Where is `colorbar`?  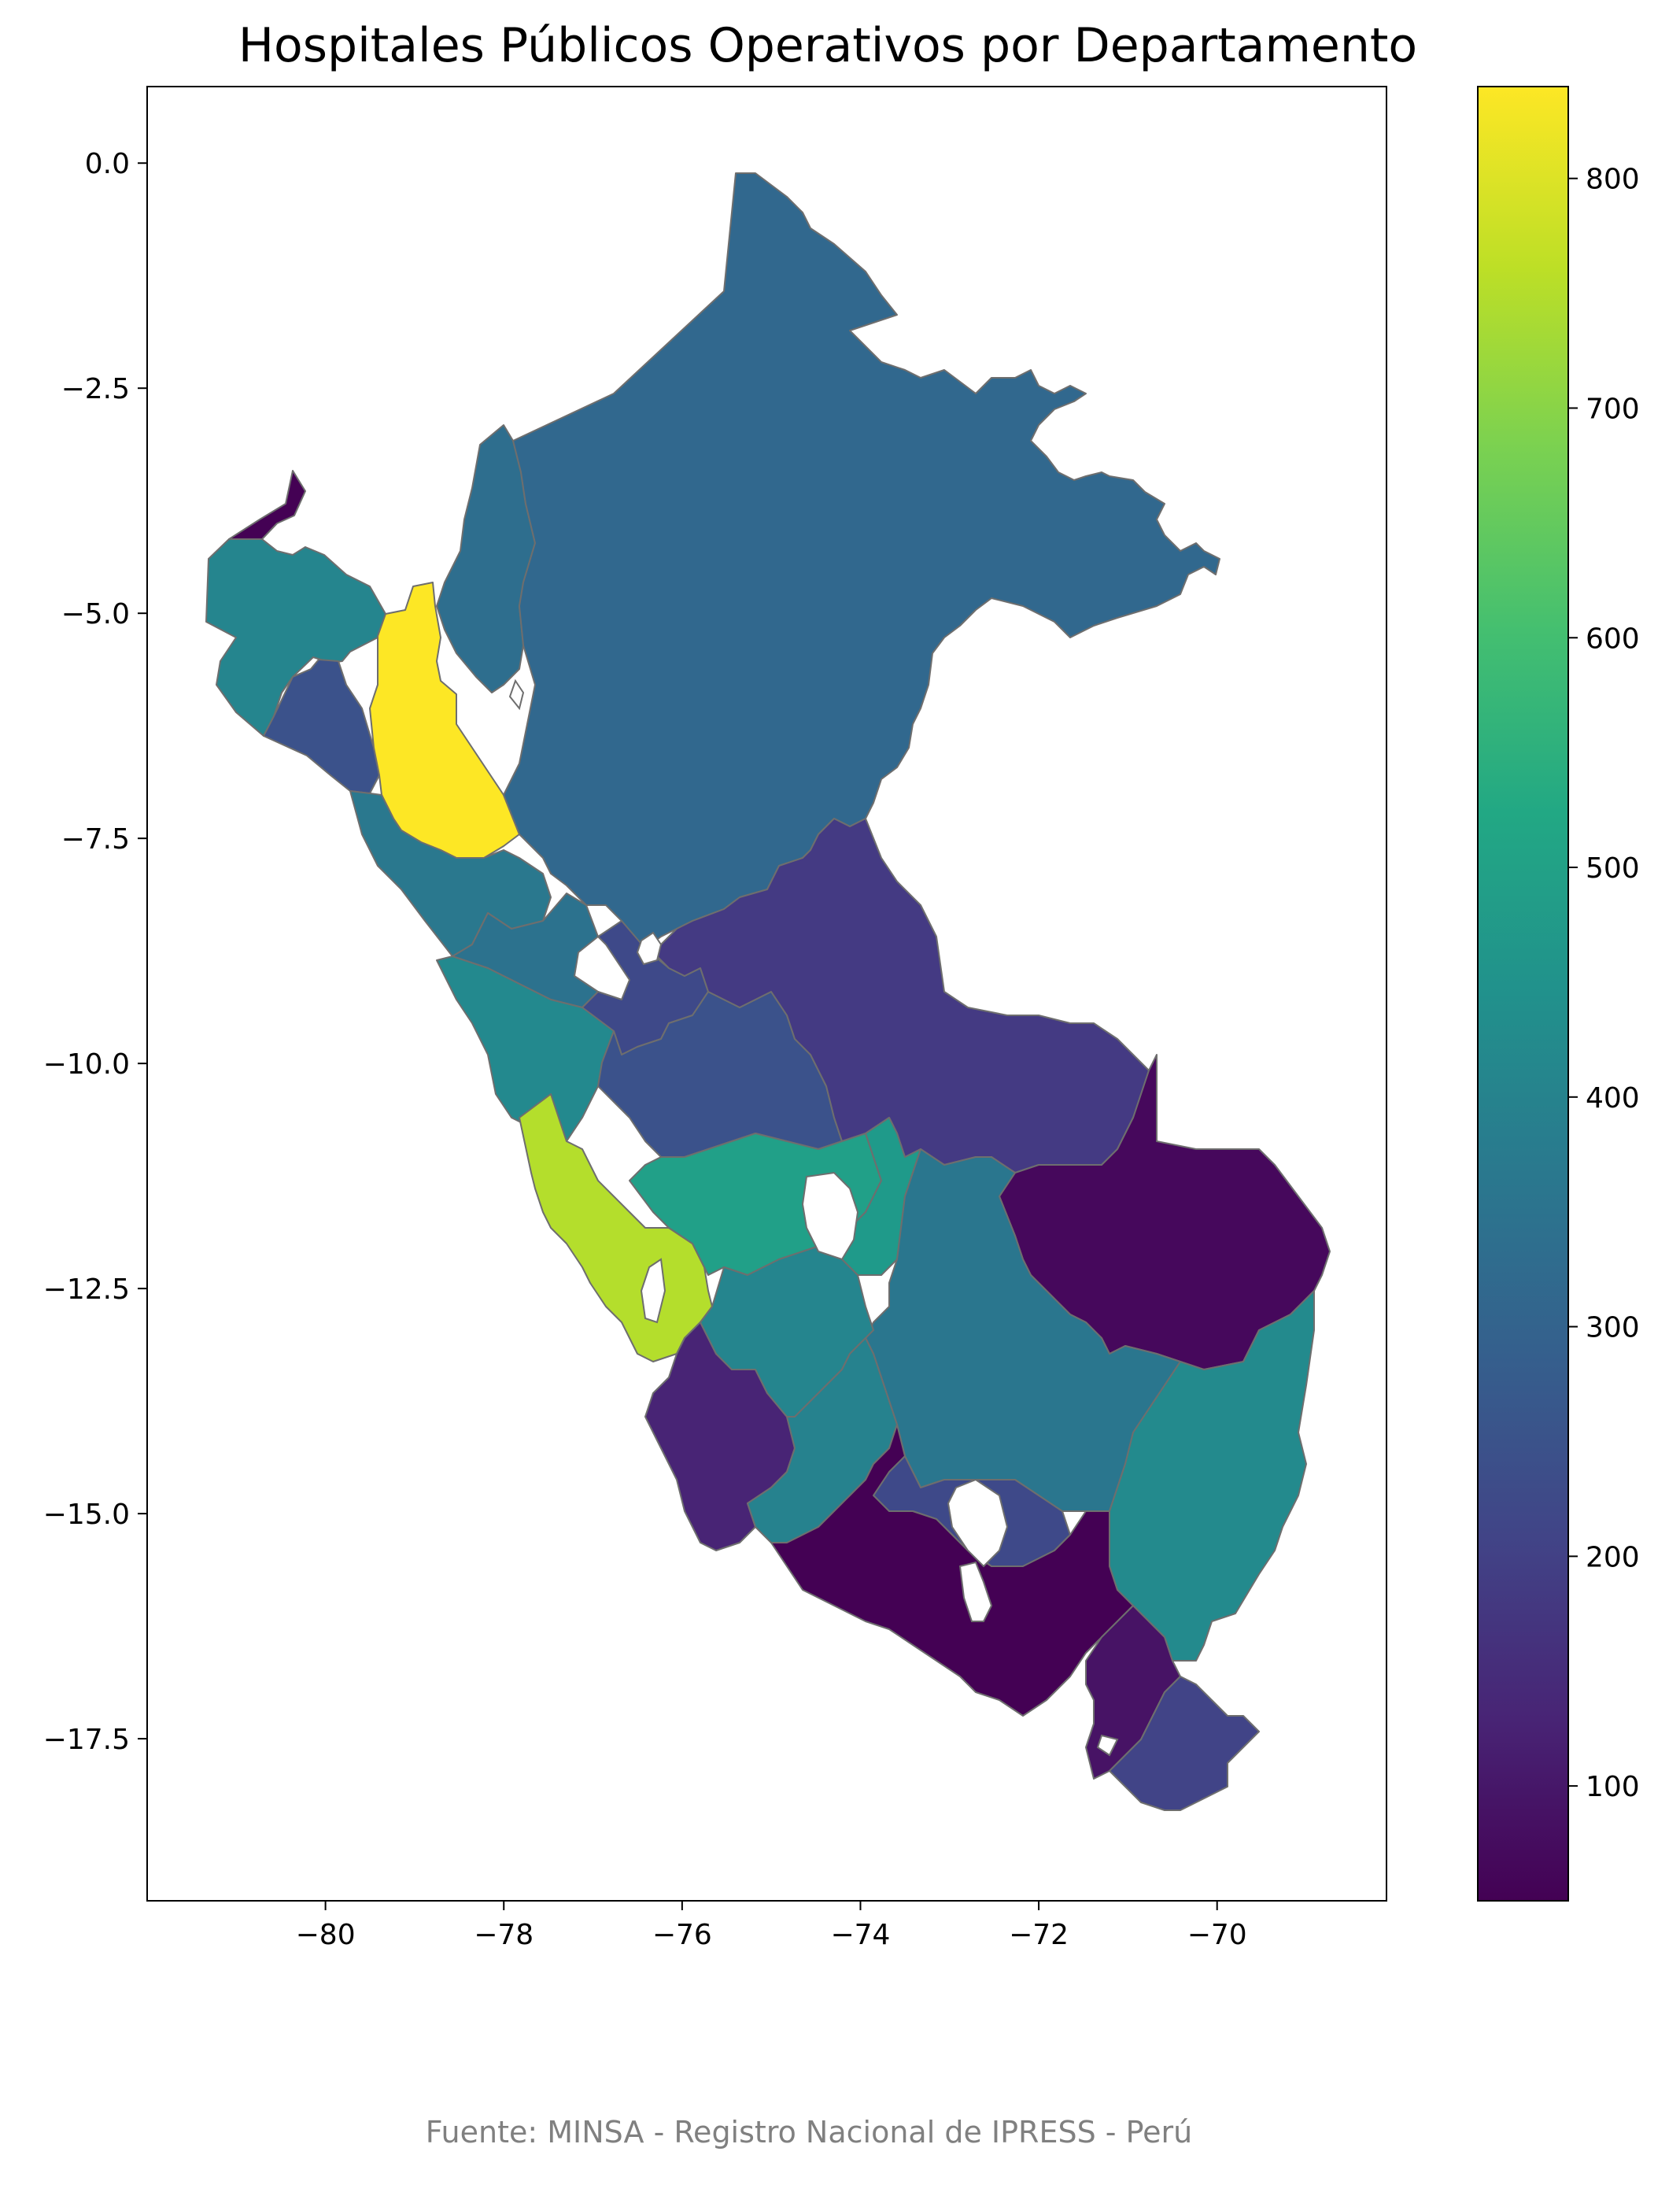 colorbar is located at coordinates (1523, 994).